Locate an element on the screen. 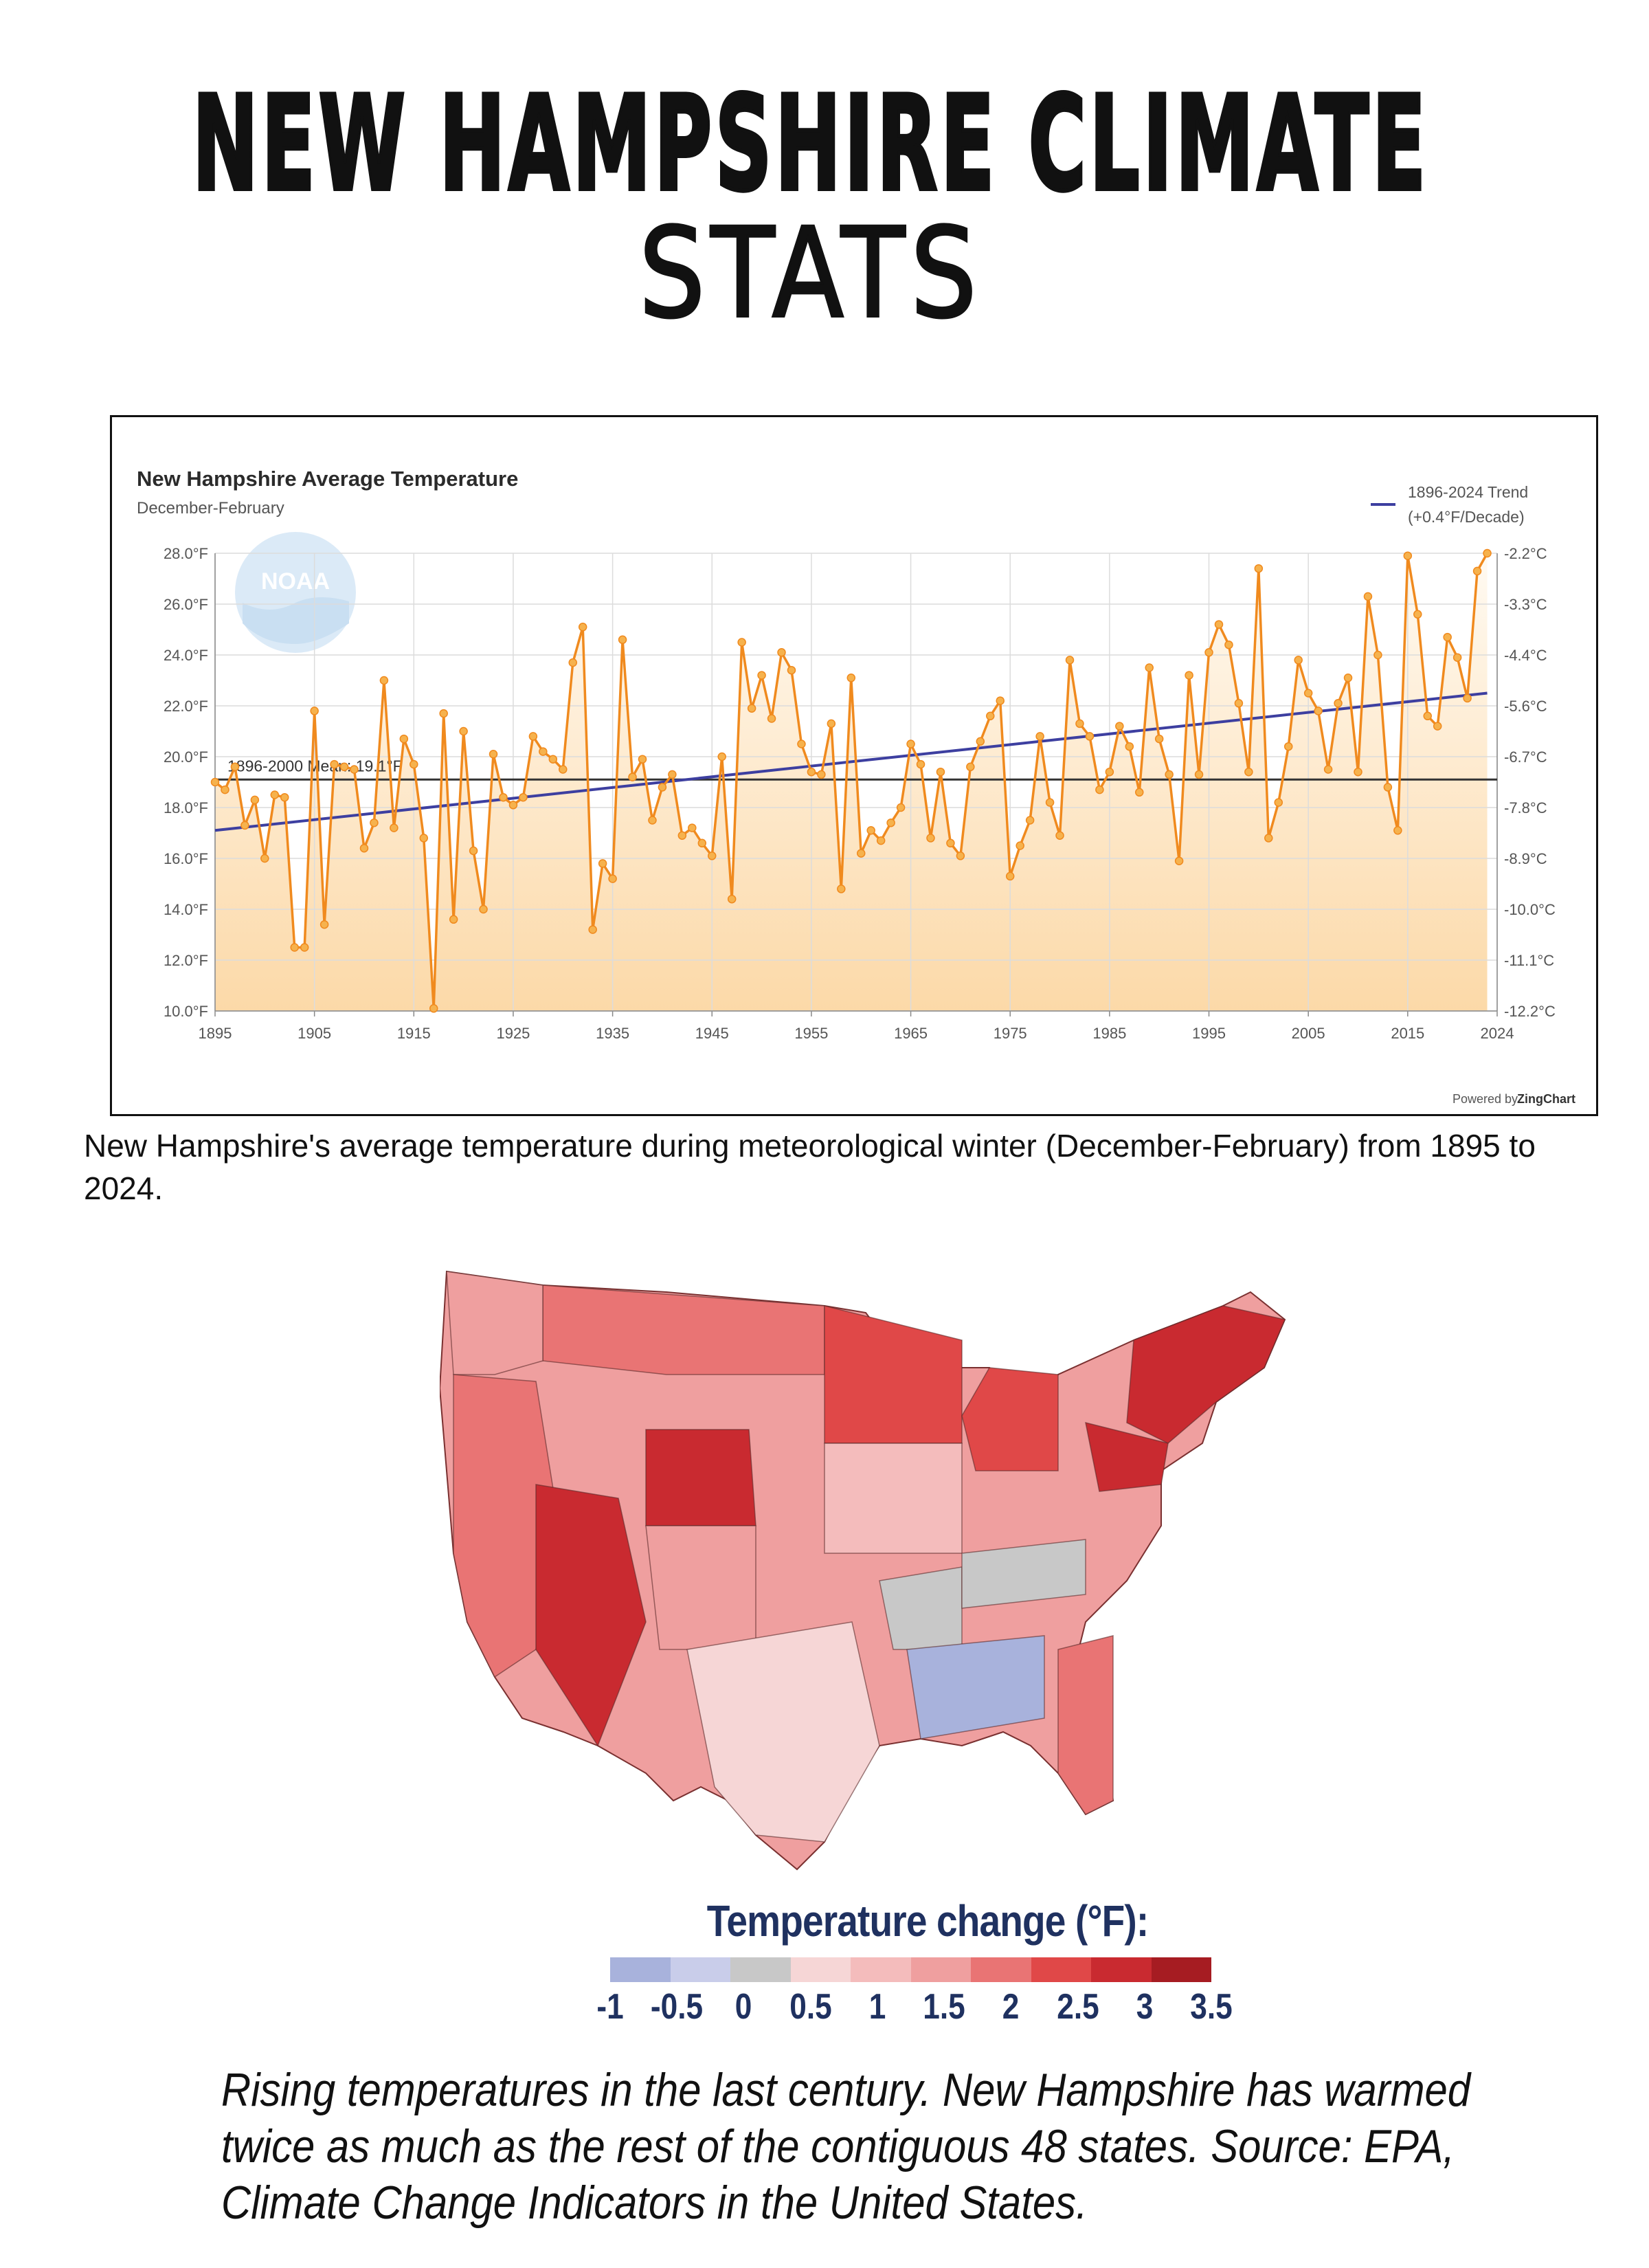 Image resolution: width=1649 pixels, height=2268 pixels. page-title: NEW HAMPSHIRE CLIMATE STATS is located at coordinates (808, 206).